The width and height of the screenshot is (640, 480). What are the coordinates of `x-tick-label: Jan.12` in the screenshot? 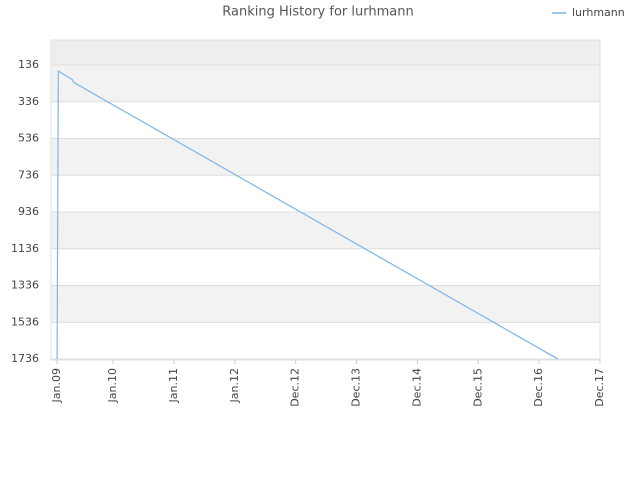 It's located at (234, 385).